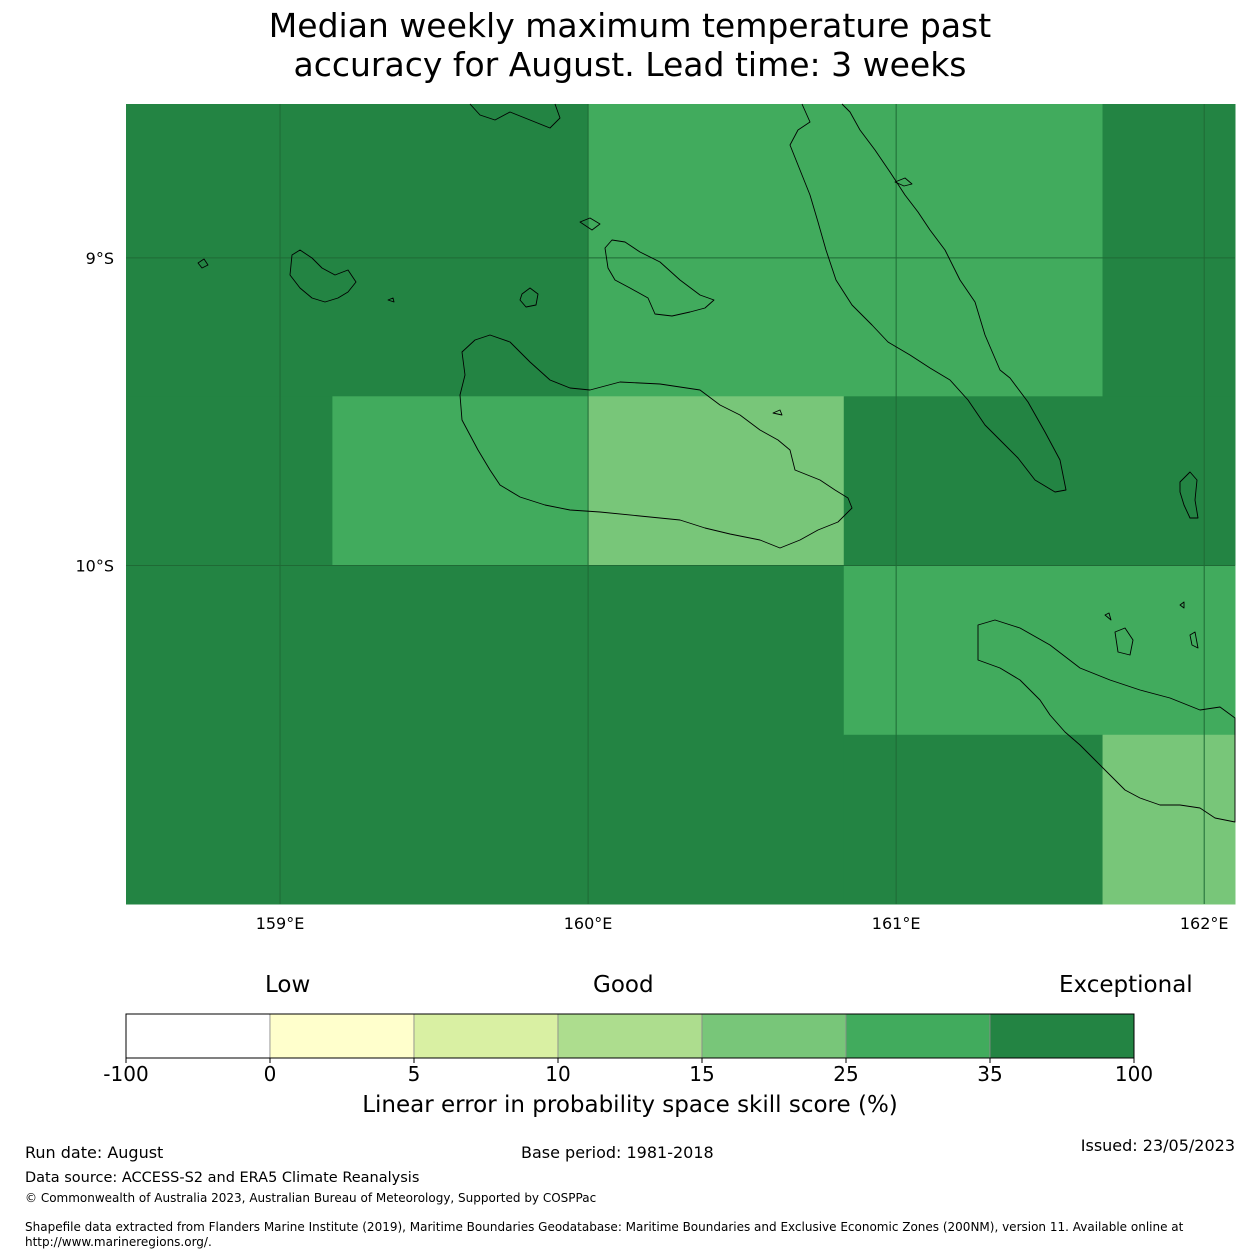 The width and height of the screenshot is (1260, 1260). I want to click on coastline-ugi, so click(1124, 641).